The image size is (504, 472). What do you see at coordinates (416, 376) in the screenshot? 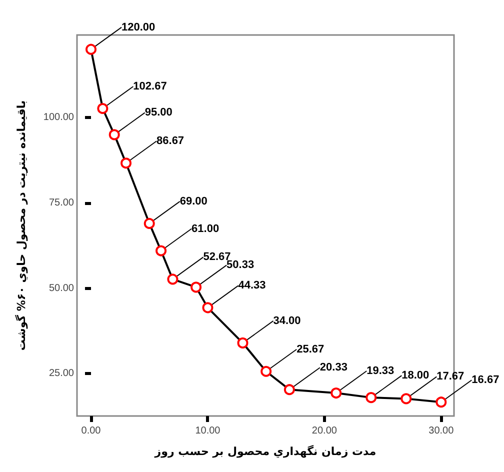
I see `data-label: 18.00` at bounding box center [416, 376].